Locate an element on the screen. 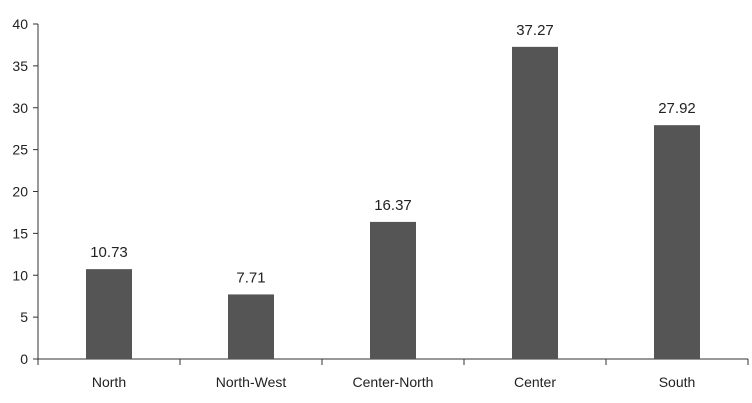 Image resolution: width=752 pixels, height=403 pixels. y-tick-label: 25 is located at coordinates (20, 150).